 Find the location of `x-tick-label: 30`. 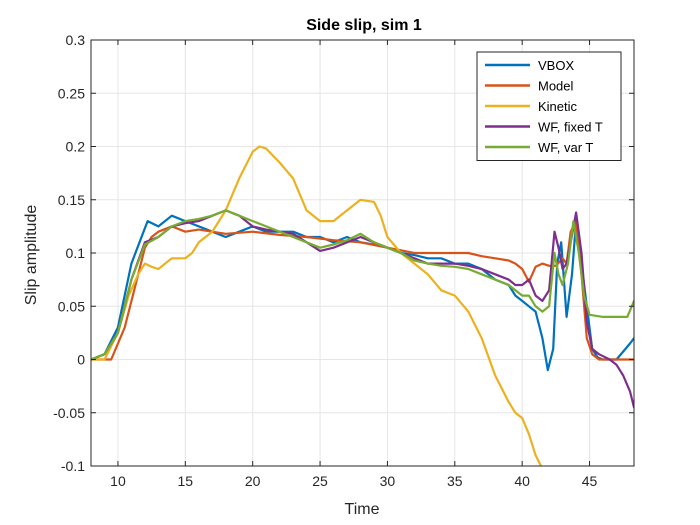

x-tick-label: 30 is located at coordinates (388, 481).